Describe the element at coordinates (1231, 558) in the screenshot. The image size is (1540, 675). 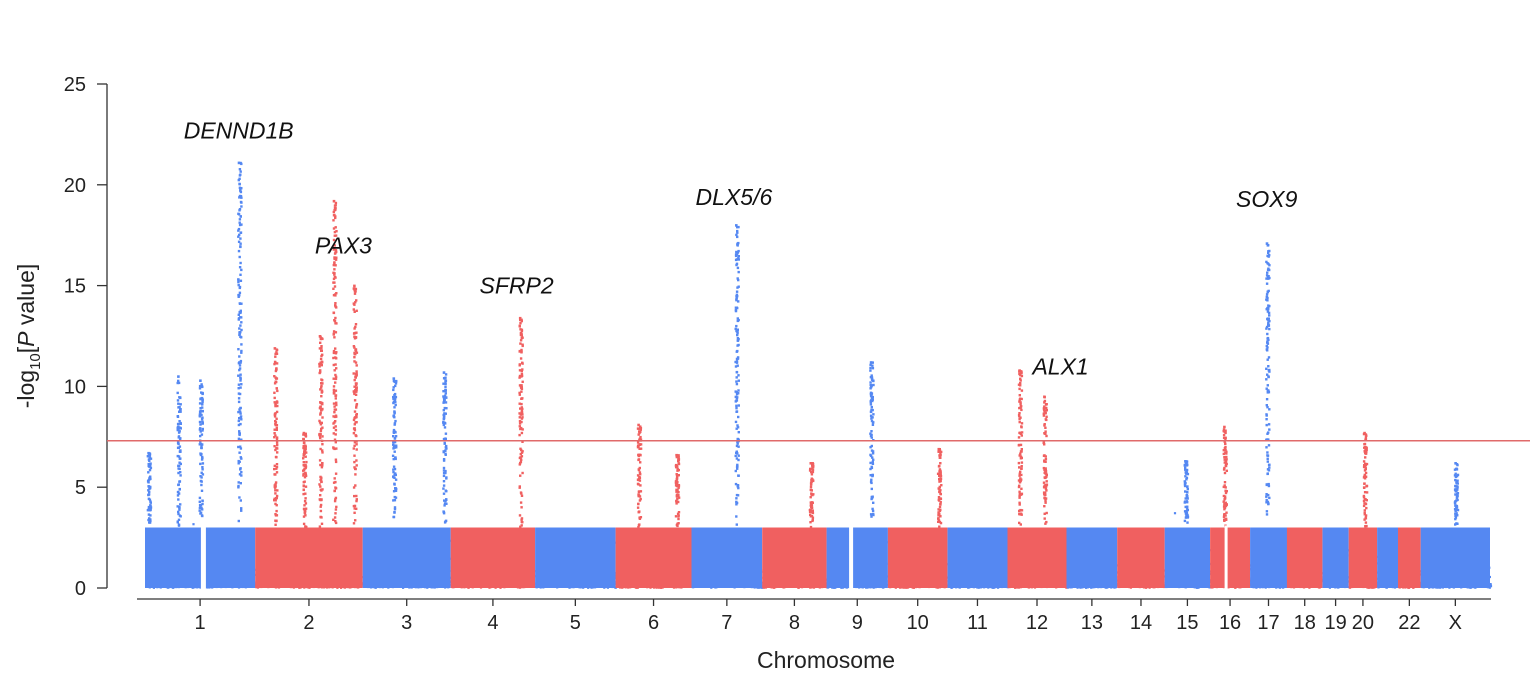
I see `chromosome-16-points` at that location.